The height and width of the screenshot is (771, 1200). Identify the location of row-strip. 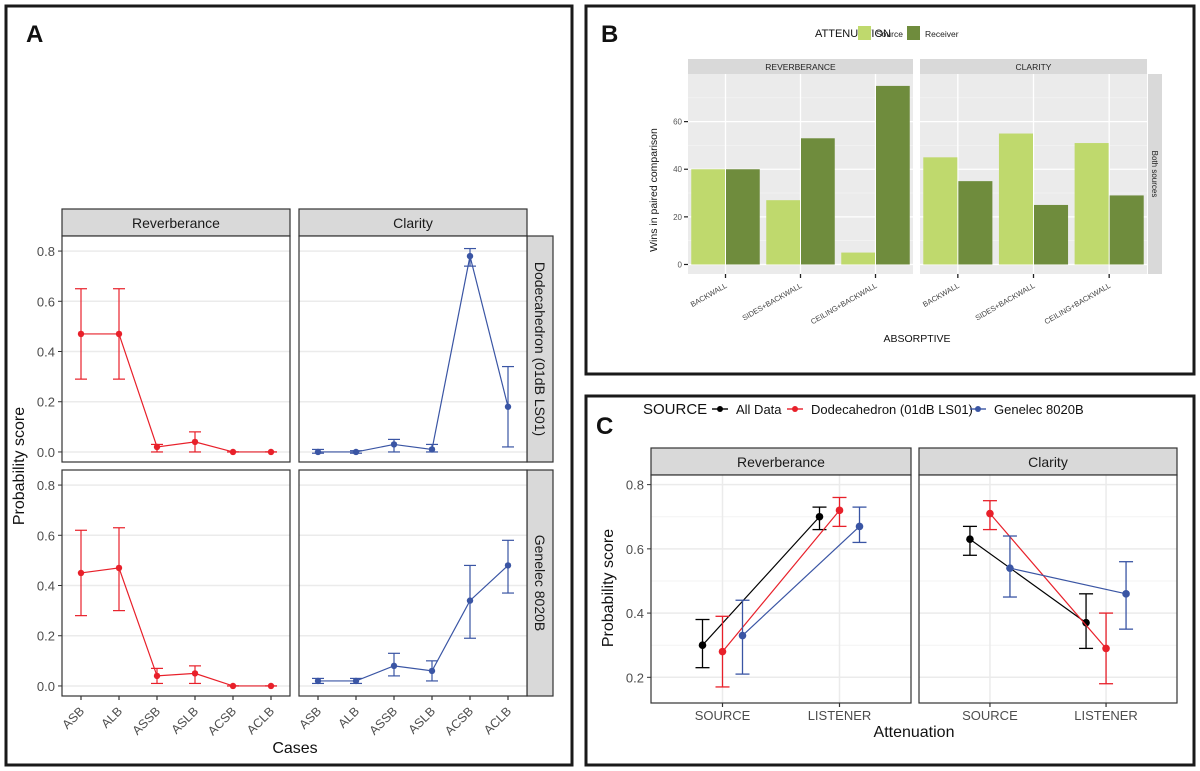
(540, 583).